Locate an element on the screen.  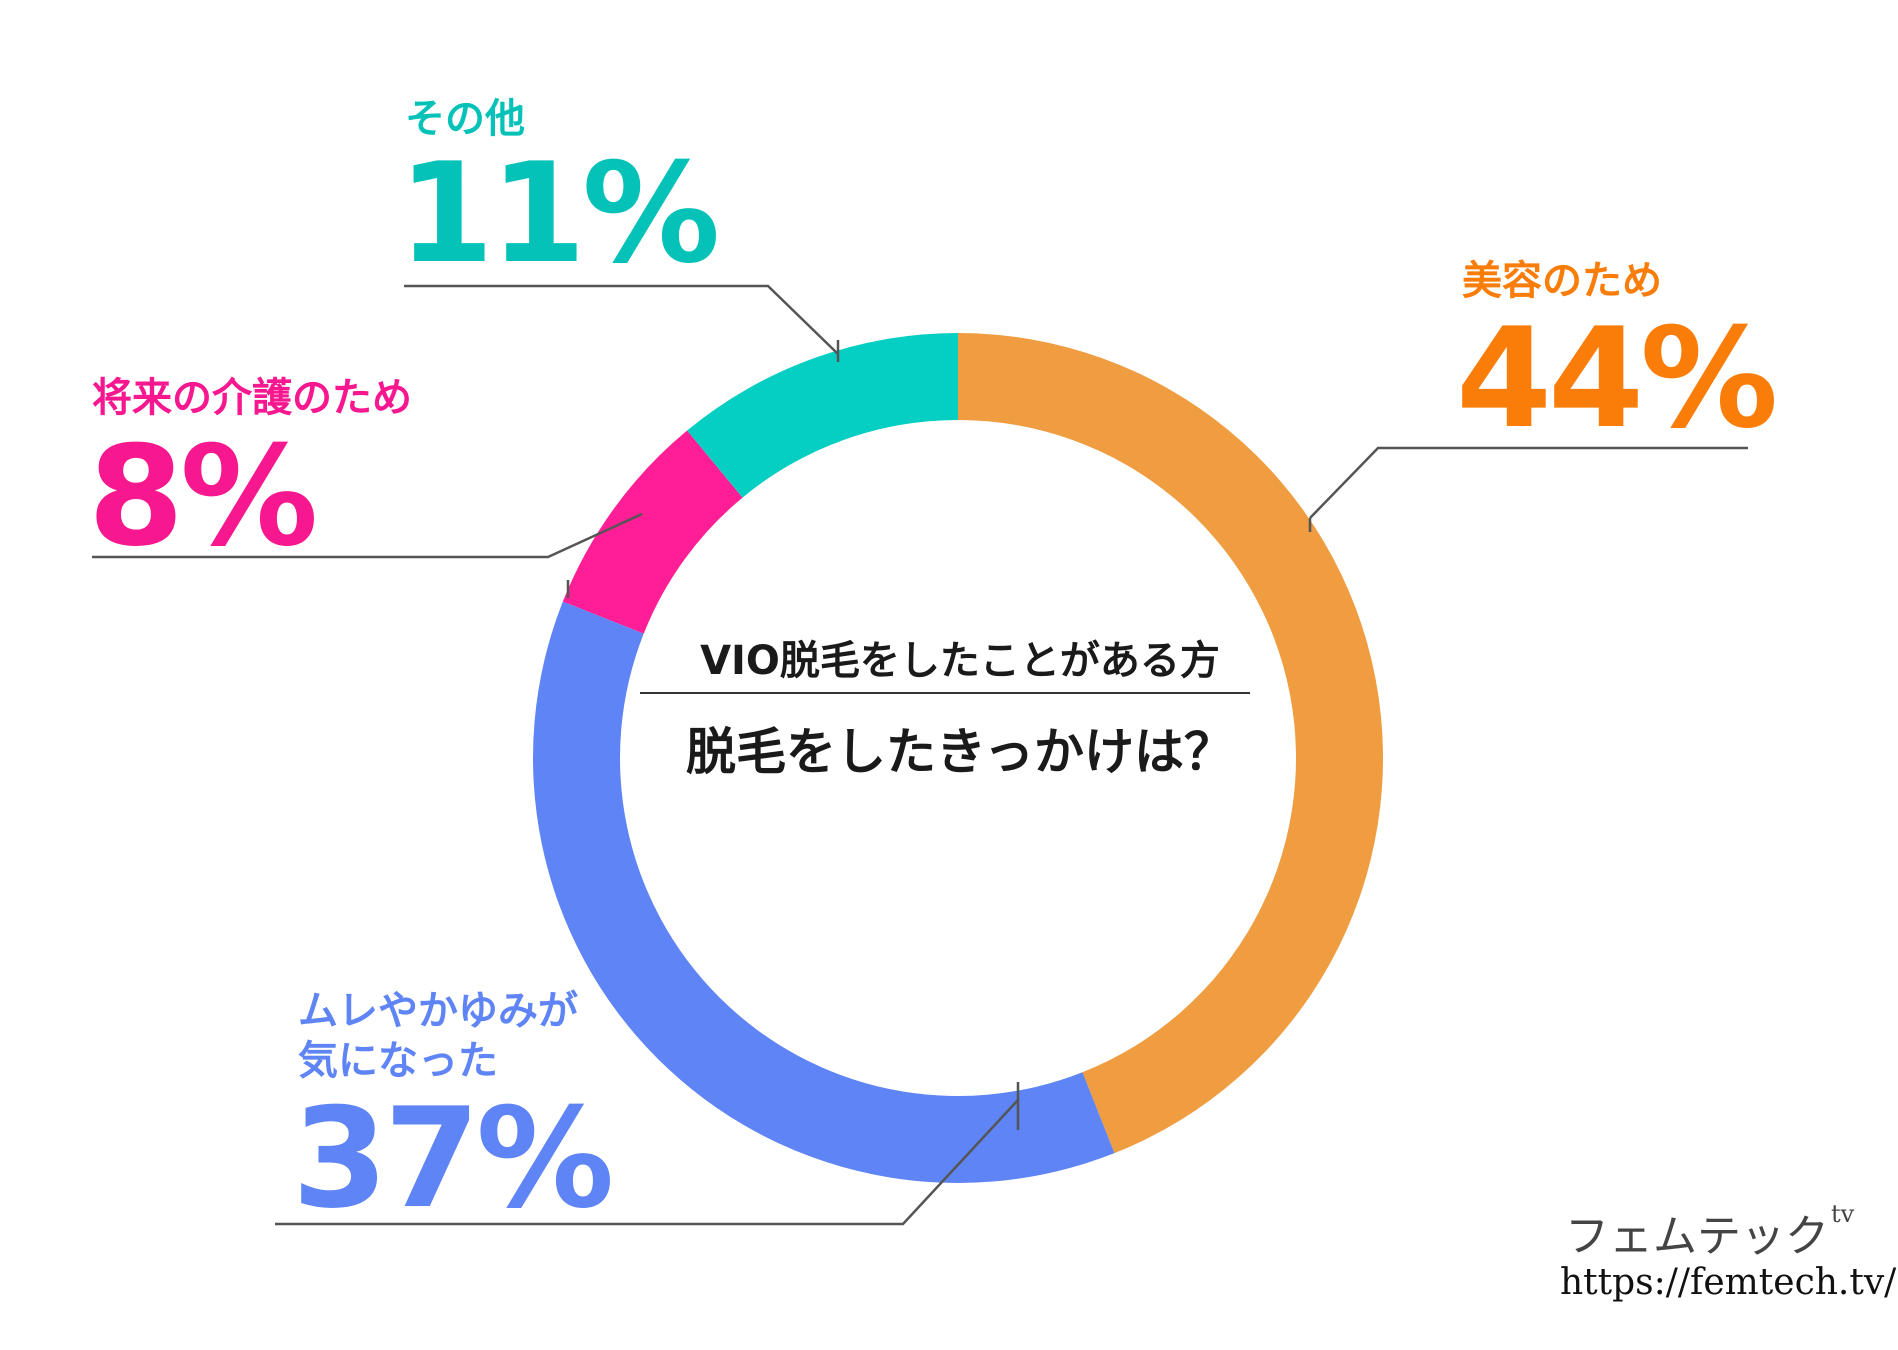
brand-suffix: tv is located at coordinates (1843, 1214).